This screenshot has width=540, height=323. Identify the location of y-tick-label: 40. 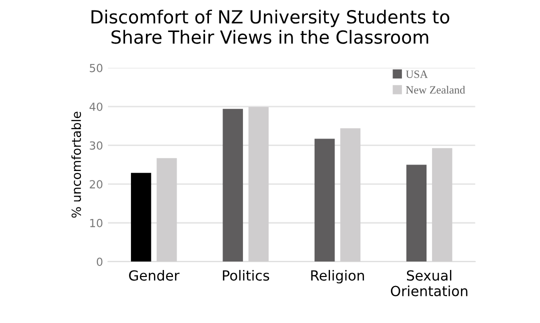
(96, 106).